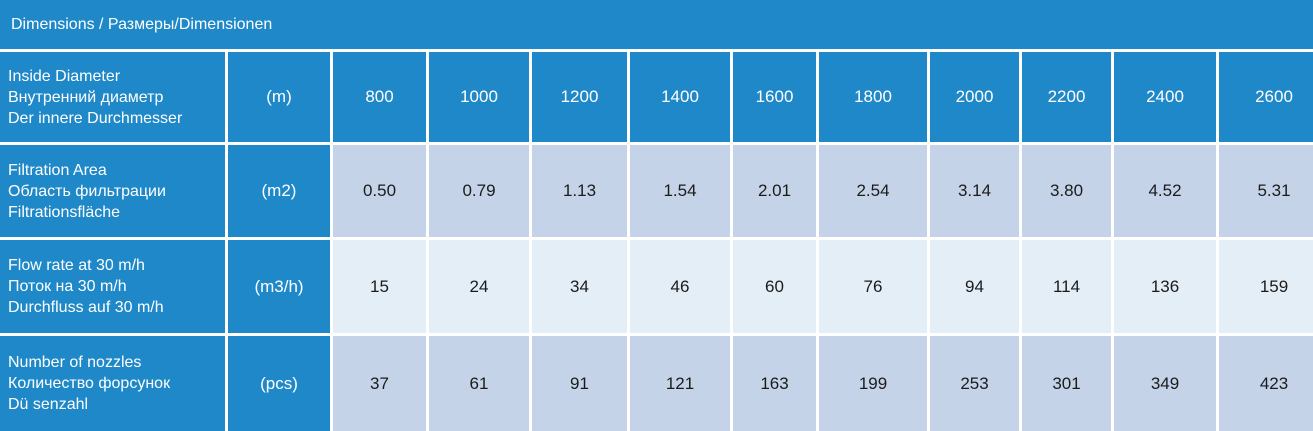 The image size is (1313, 431). Describe the element at coordinates (776, 383) in the screenshot. I see `table-cell: 163` at that location.